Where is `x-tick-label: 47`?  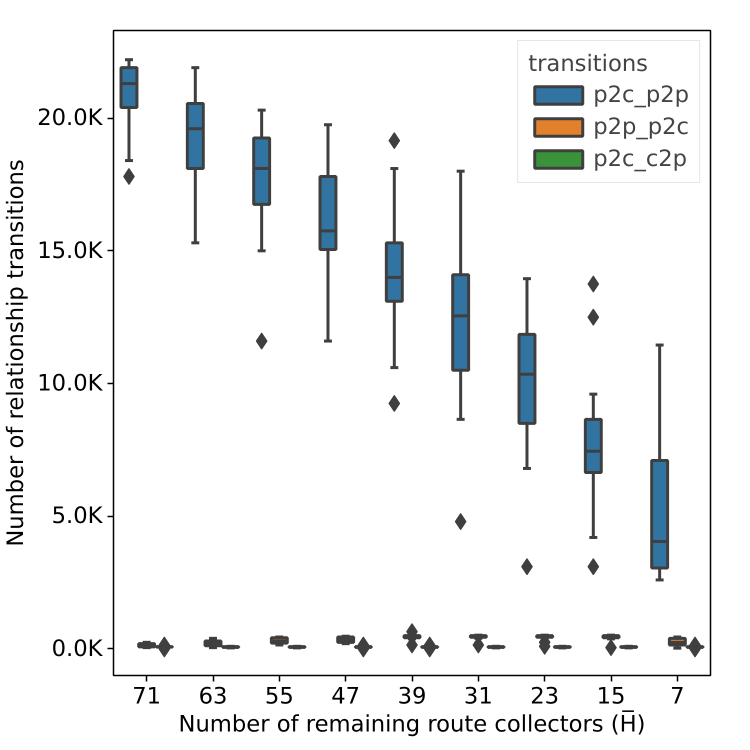 x-tick-label: 47 is located at coordinates (345, 697).